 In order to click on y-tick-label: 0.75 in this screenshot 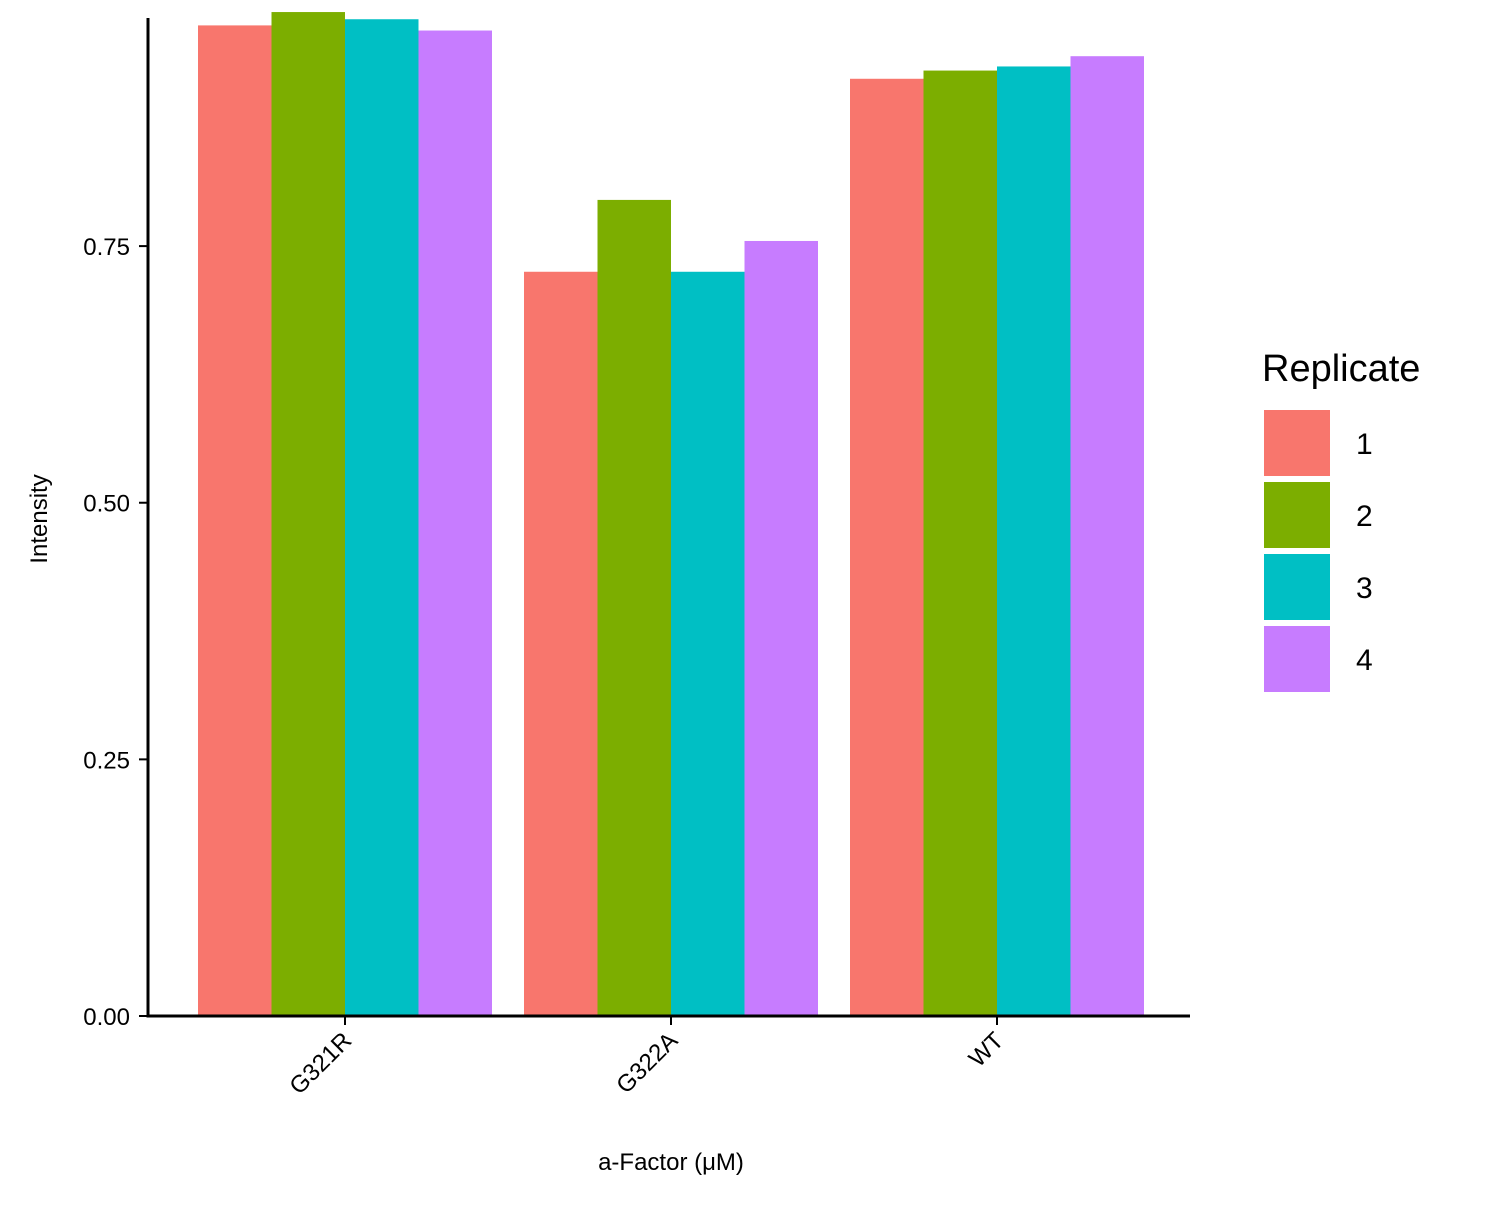, I will do `click(106, 247)`.